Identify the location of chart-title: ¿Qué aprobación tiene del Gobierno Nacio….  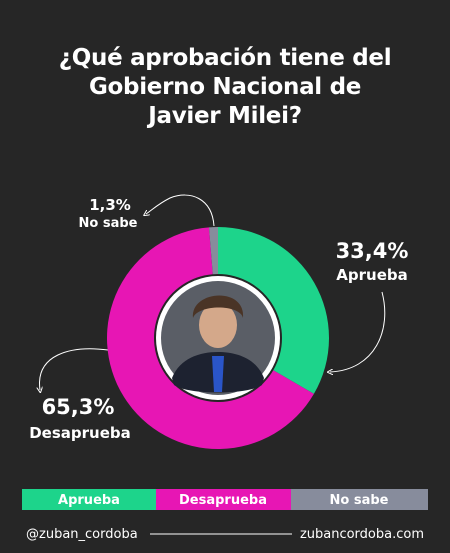
(225, 87).